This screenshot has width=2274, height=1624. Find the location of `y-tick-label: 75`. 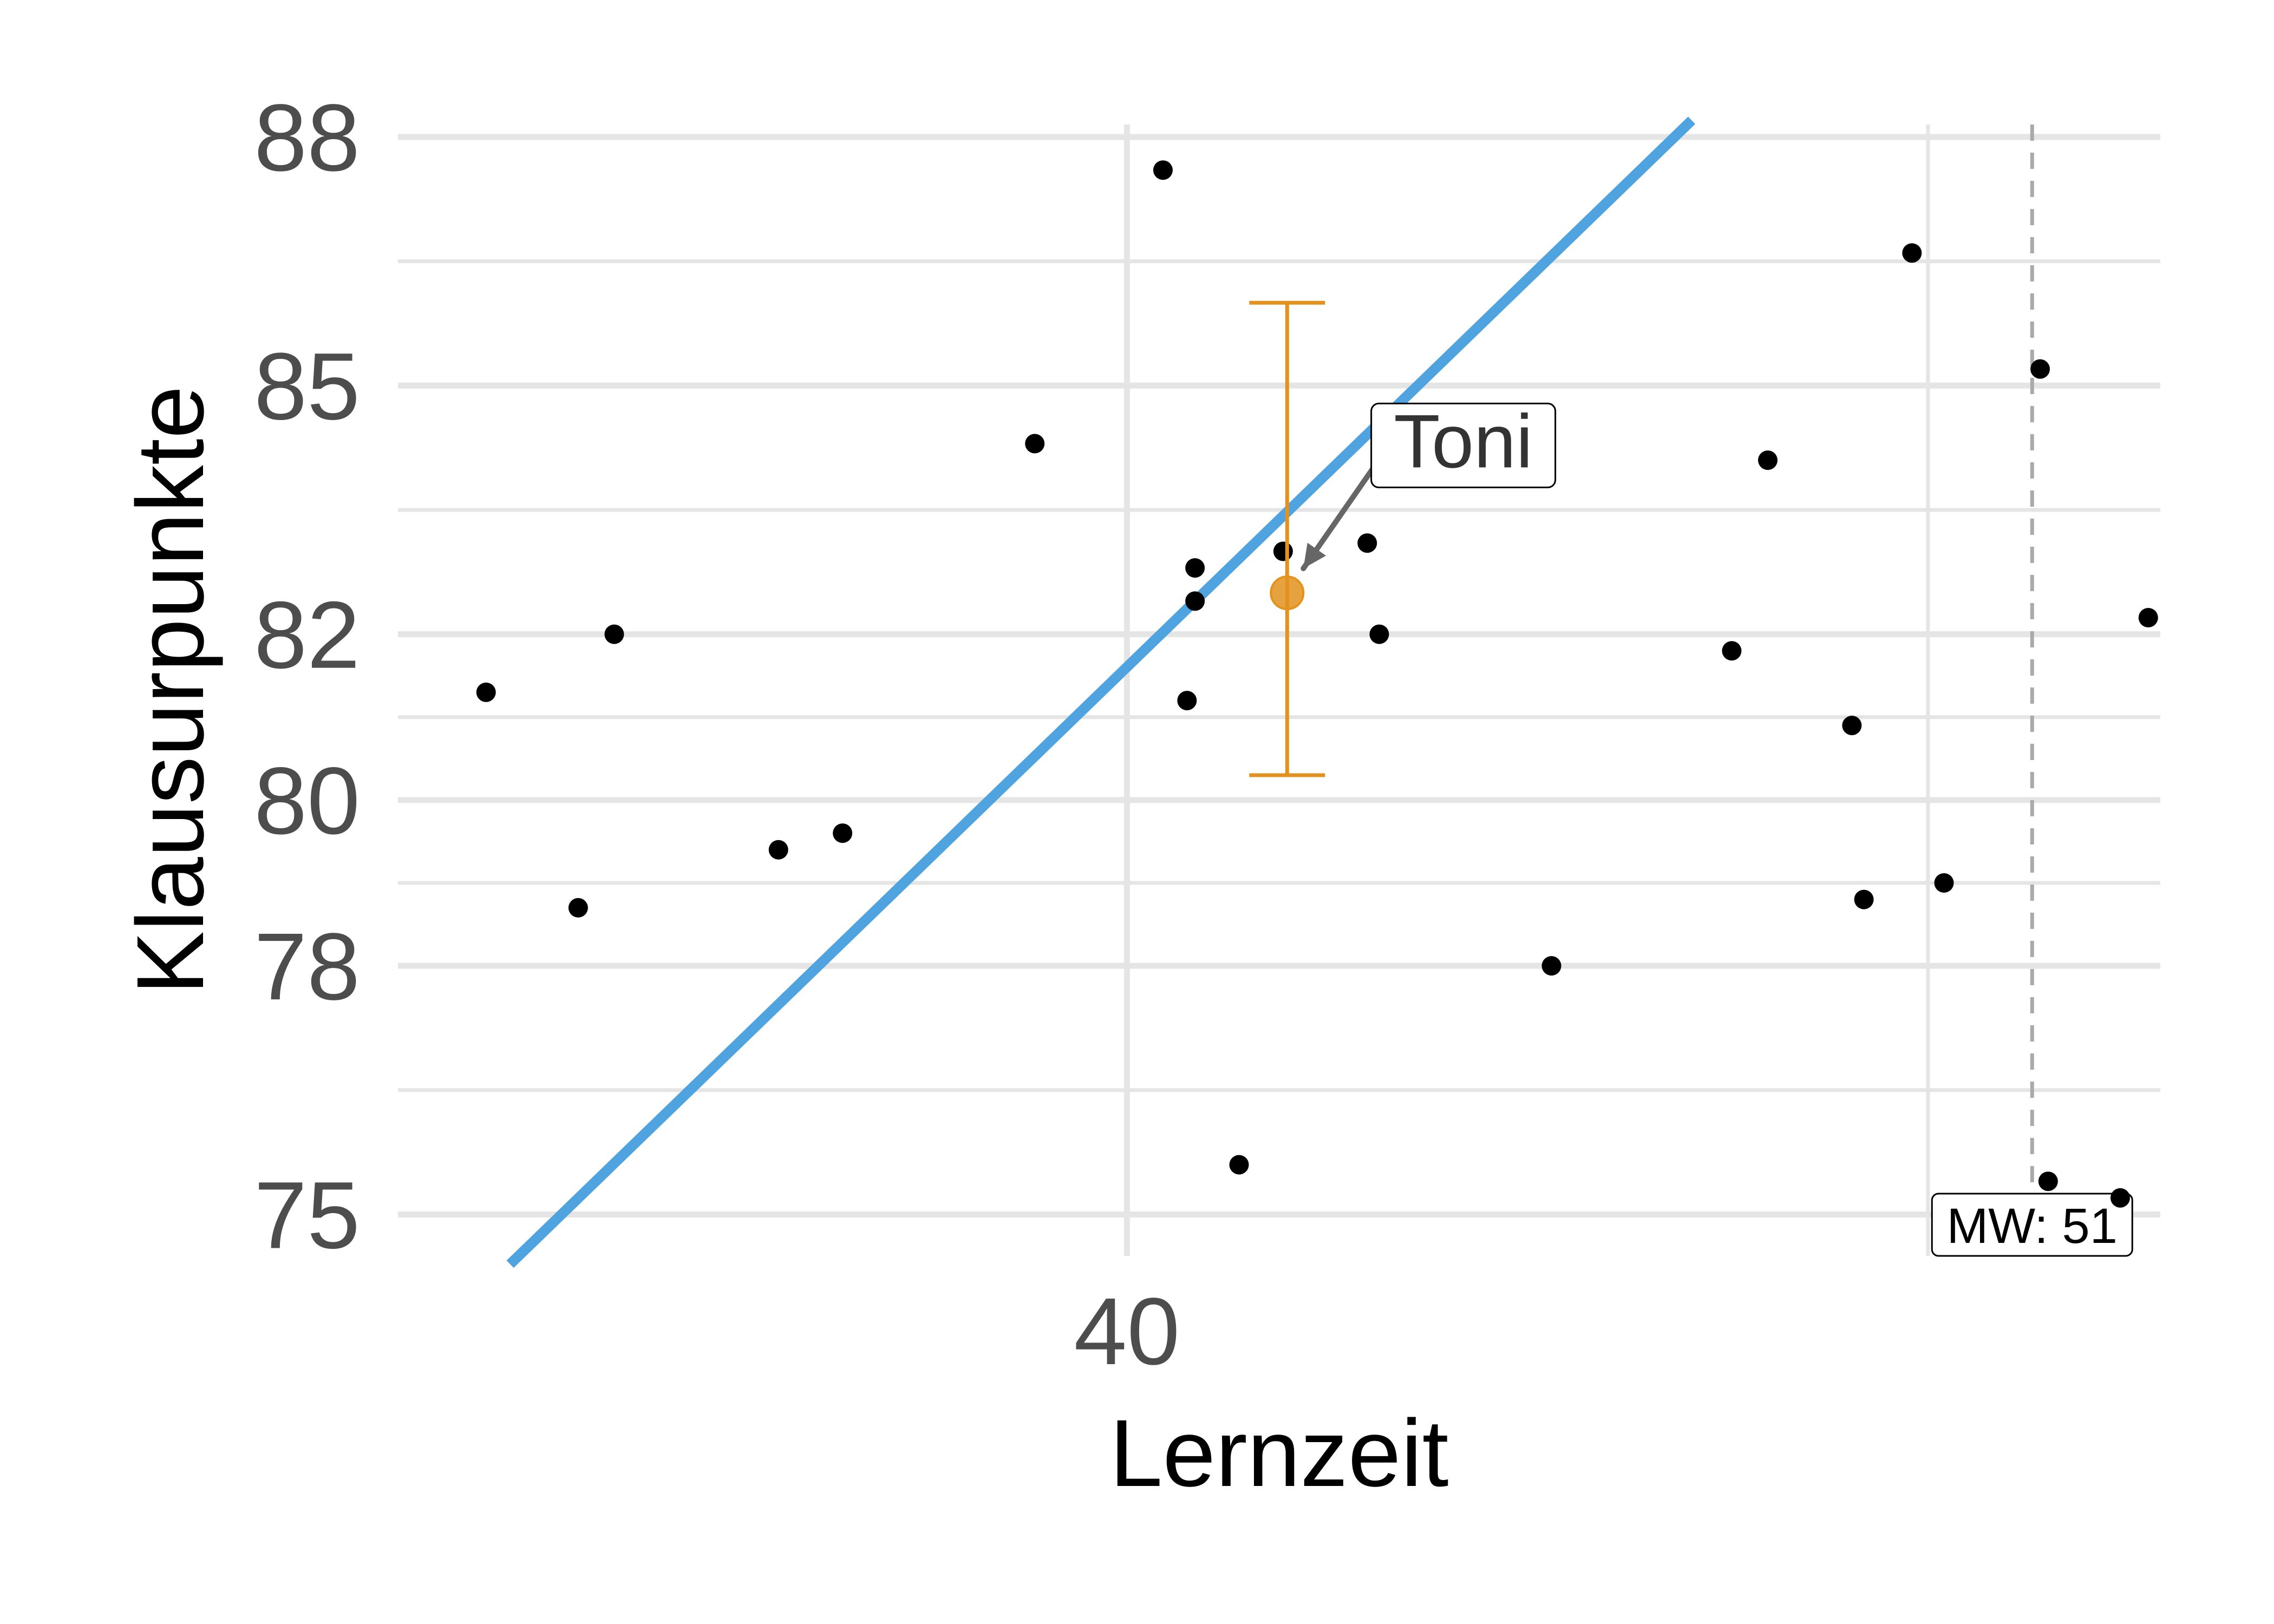

y-tick-label: 75 is located at coordinates (307, 1215).